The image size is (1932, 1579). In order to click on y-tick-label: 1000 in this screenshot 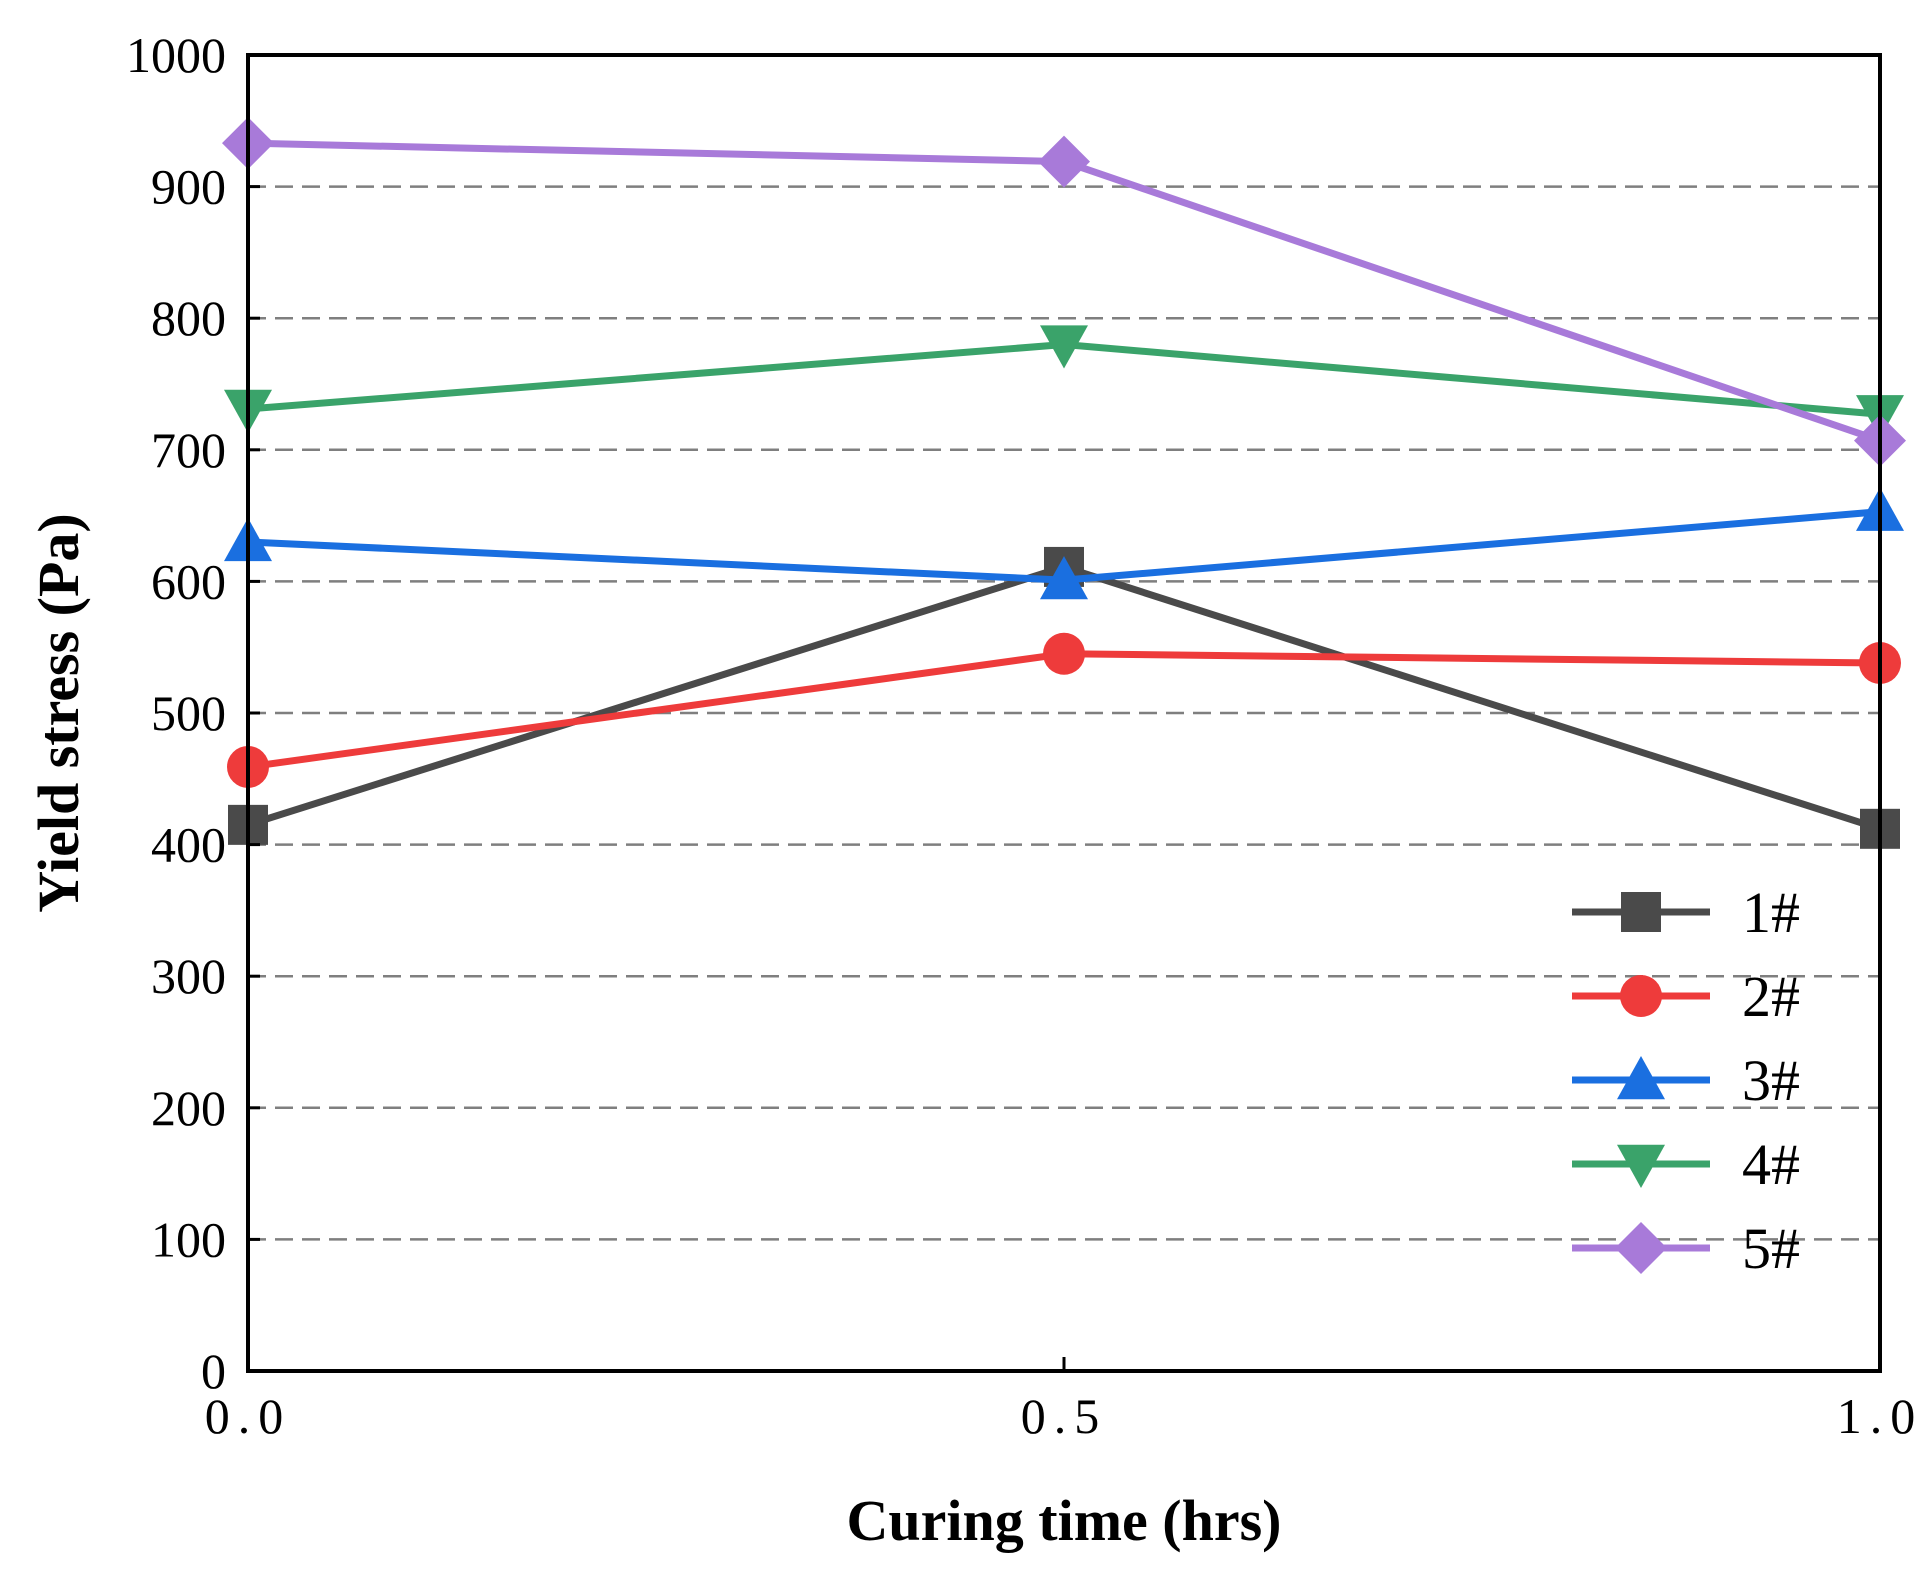, I will do `click(176, 55)`.